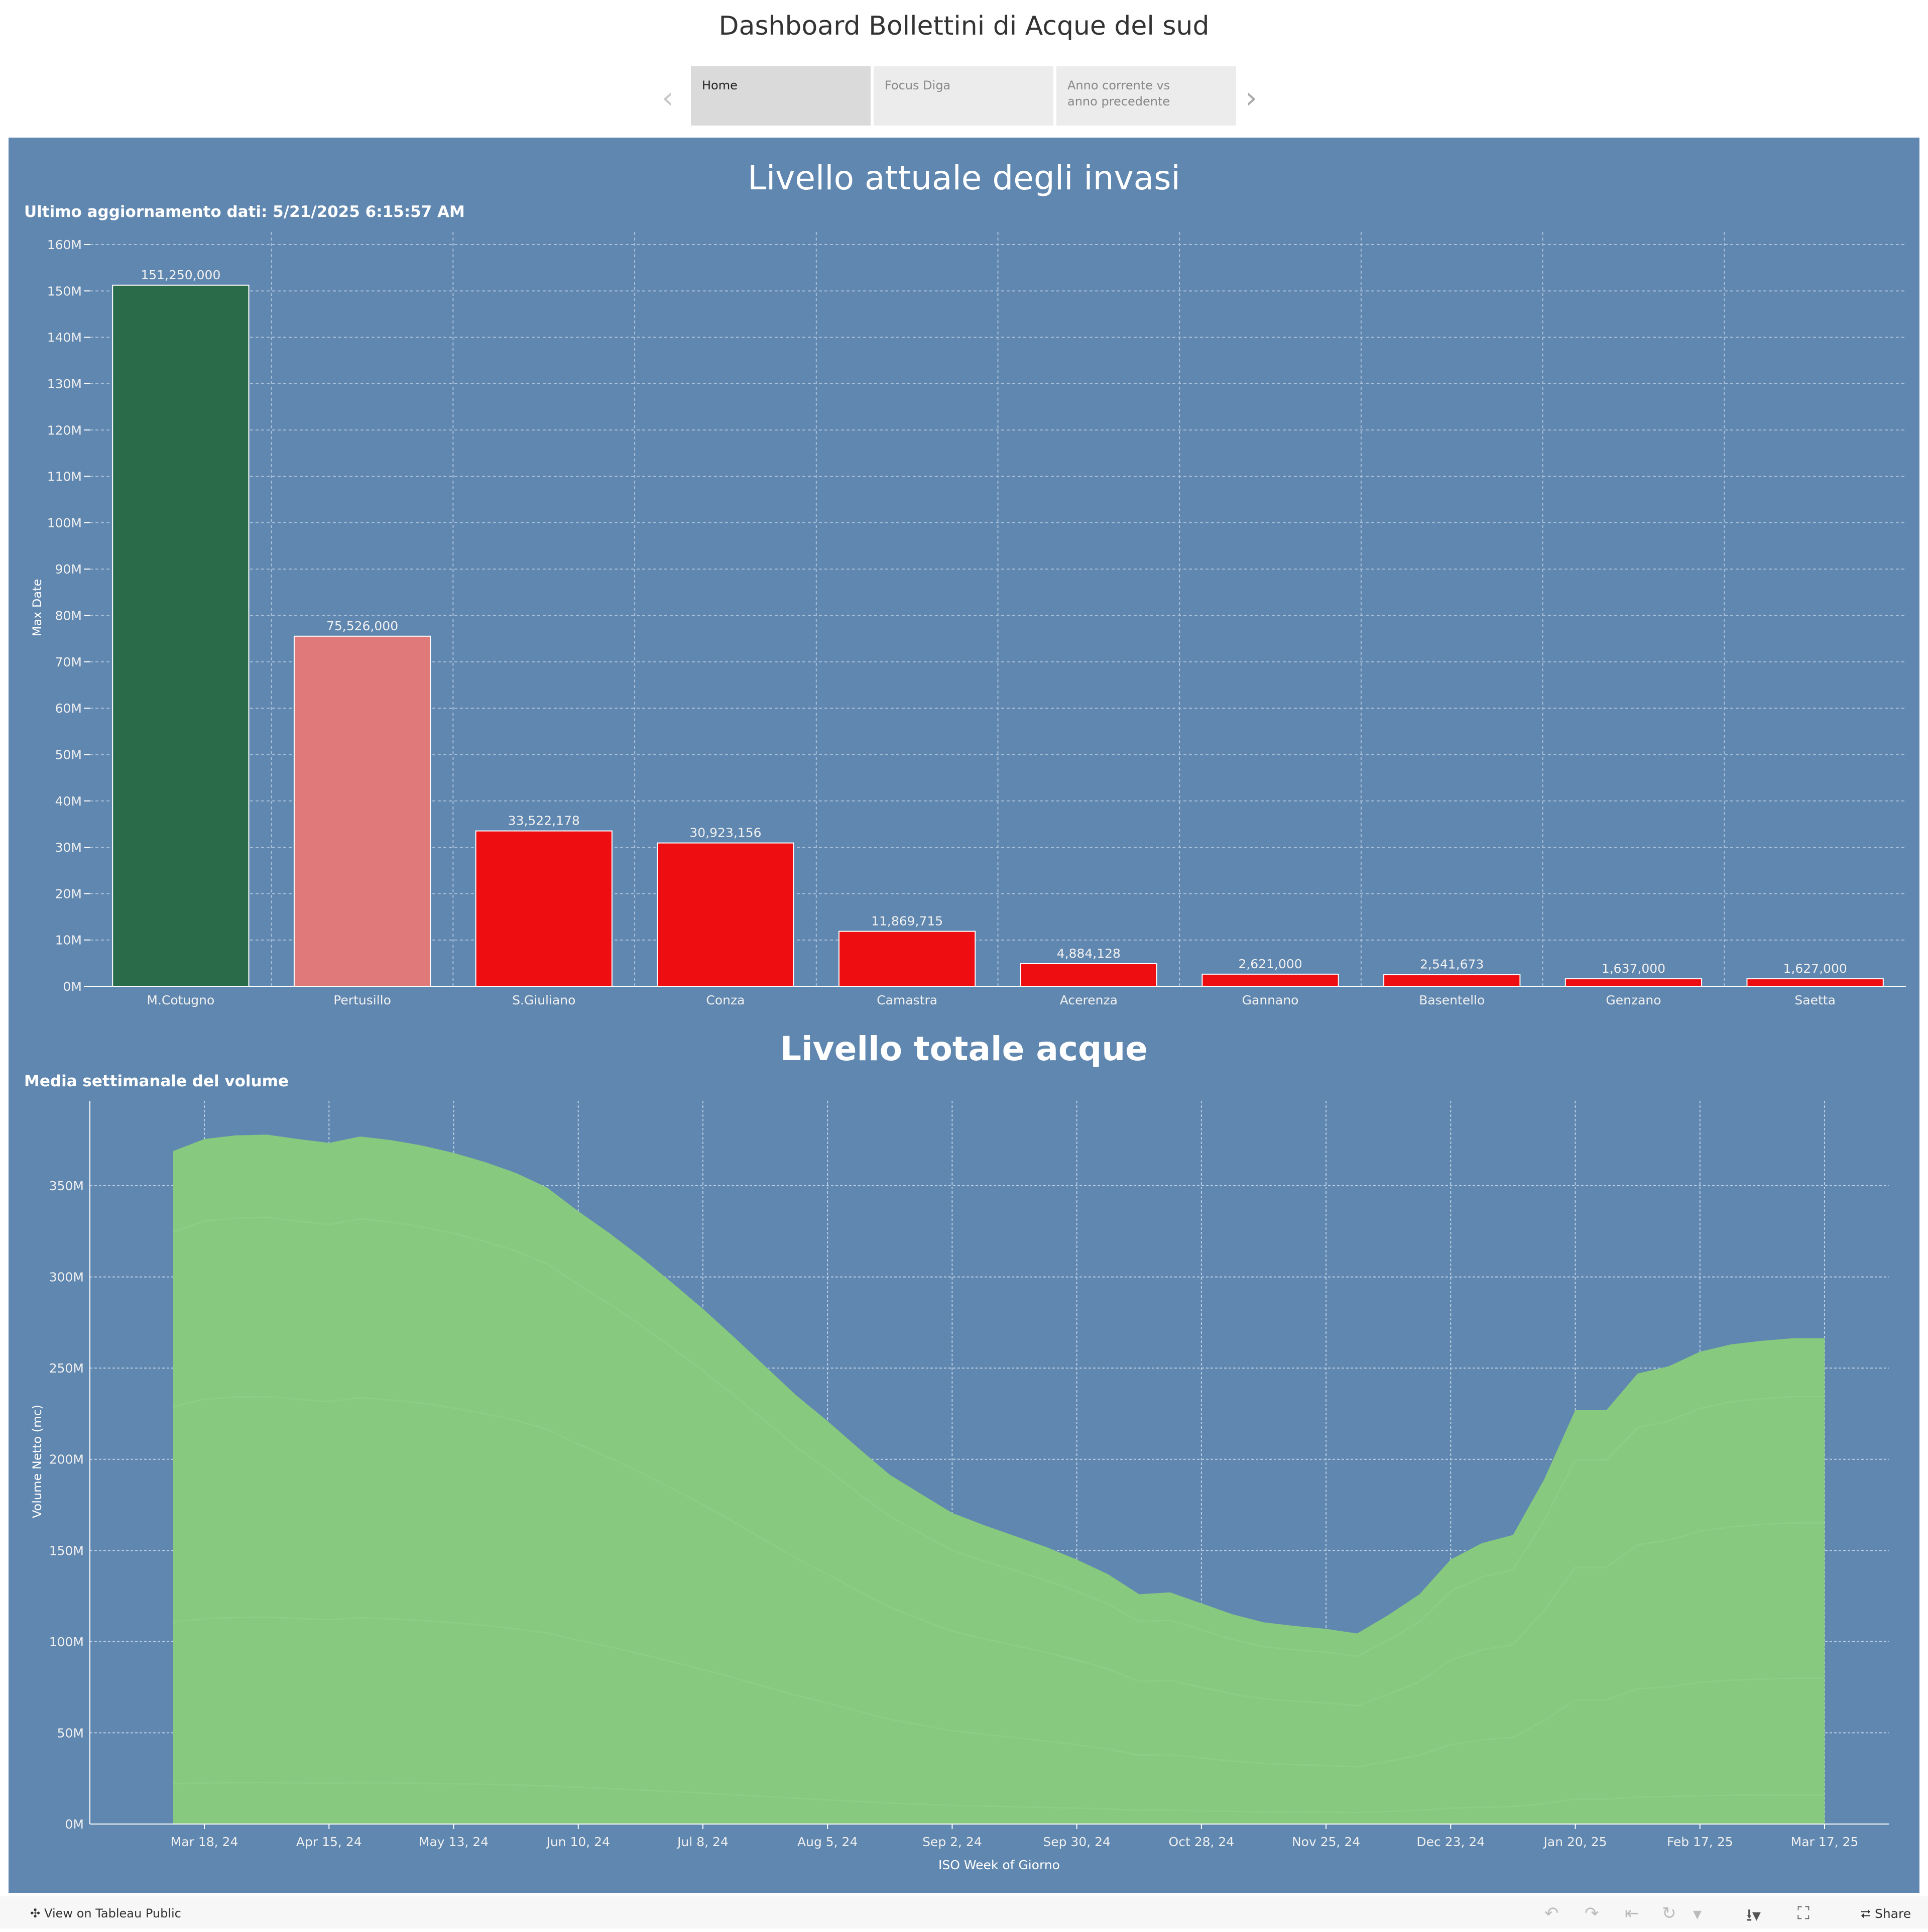  I want to click on category-label: Pertusillo, so click(362, 1000).